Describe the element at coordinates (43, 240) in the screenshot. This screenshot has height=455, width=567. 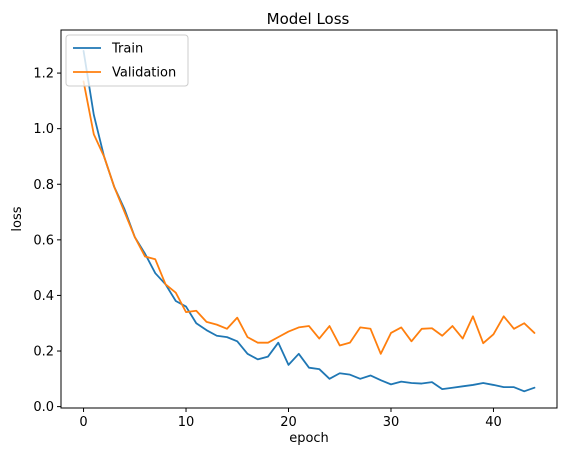
I see `y-tick-label: 0.6` at that location.